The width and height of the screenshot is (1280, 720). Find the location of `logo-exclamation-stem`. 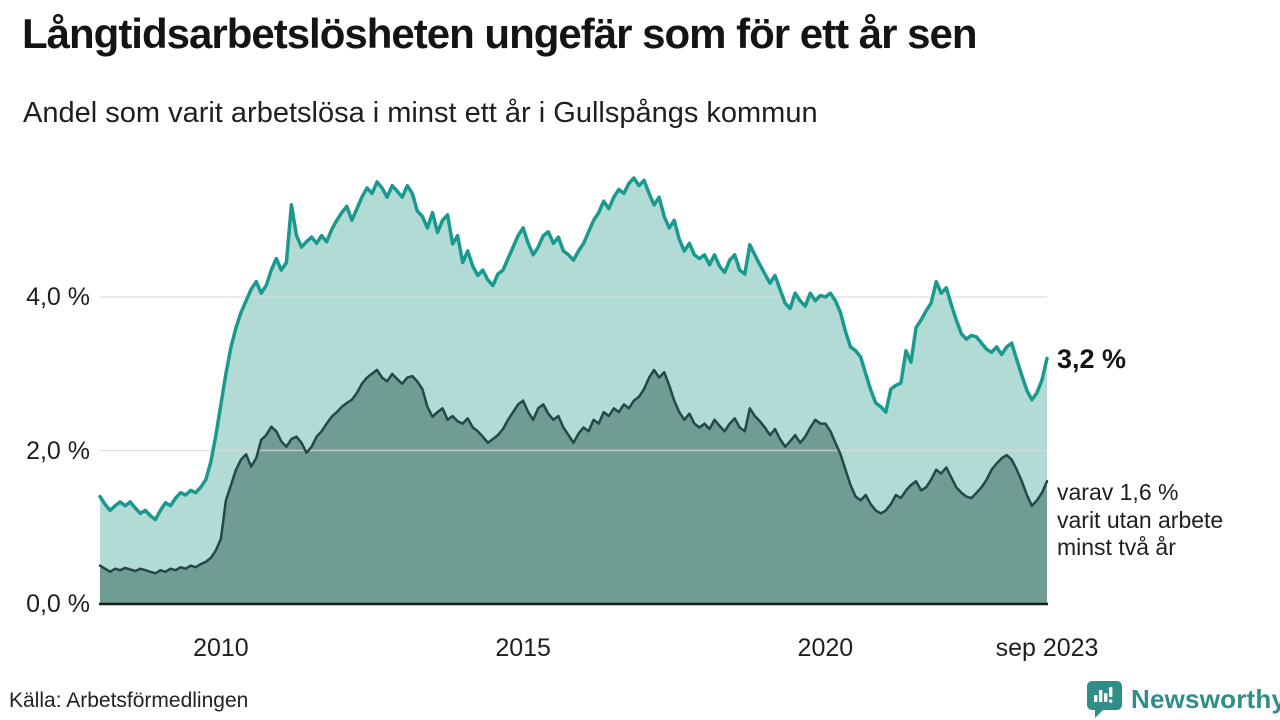

logo-exclamation-stem is located at coordinates (1111, 692).